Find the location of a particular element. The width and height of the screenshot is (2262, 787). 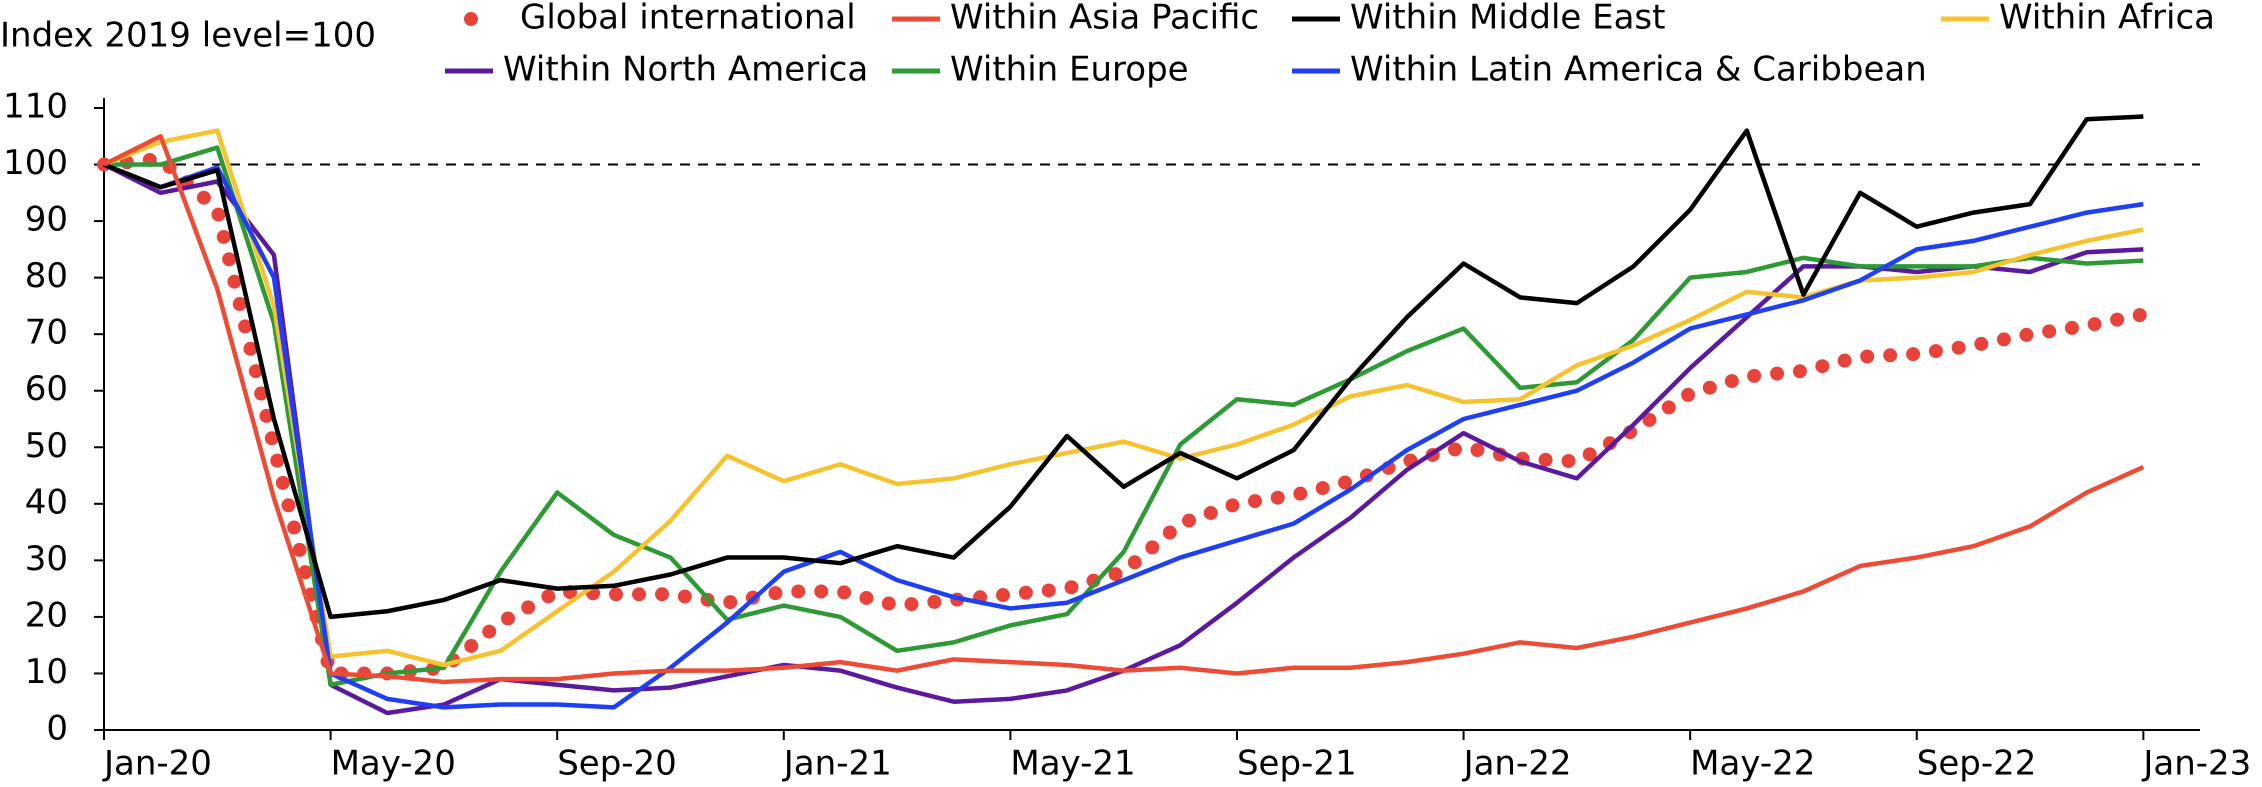

x-tick-label: Sep-22 is located at coordinates (1977, 764).